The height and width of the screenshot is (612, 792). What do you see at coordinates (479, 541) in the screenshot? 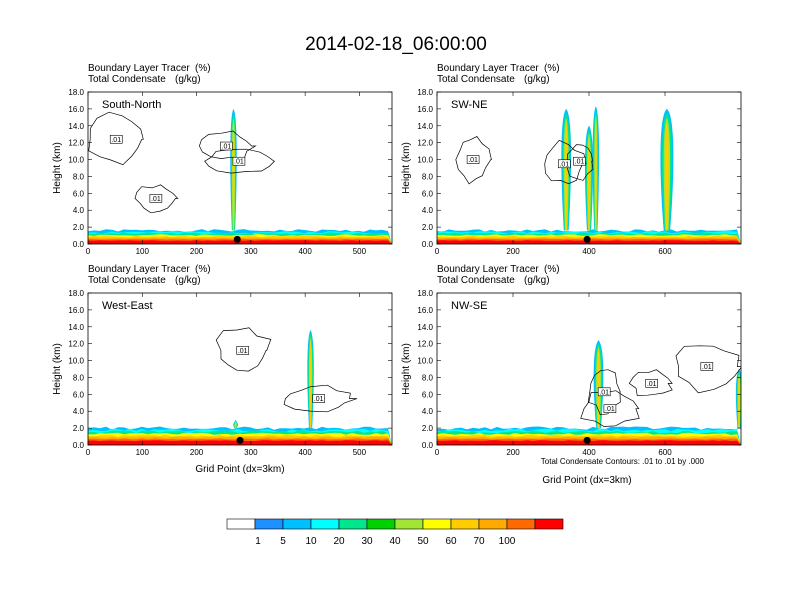
I see `legend-label: 70` at bounding box center [479, 541].